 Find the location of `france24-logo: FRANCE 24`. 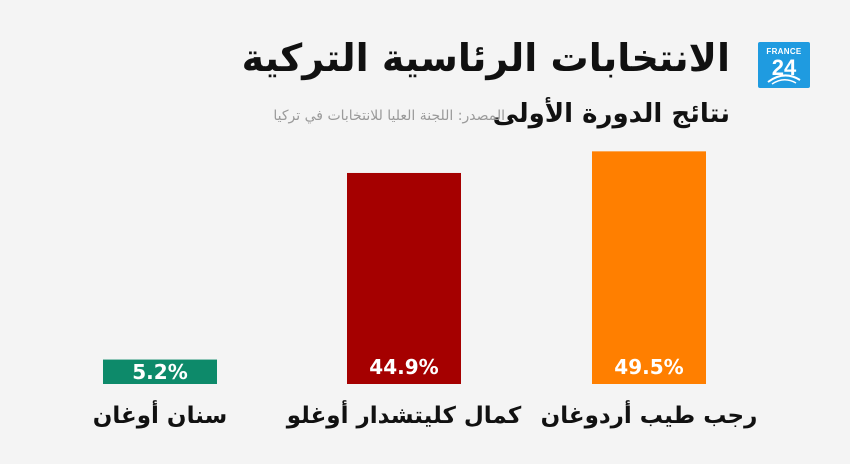

france24-logo: FRANCE 24 is located at coordinates (784, 65).